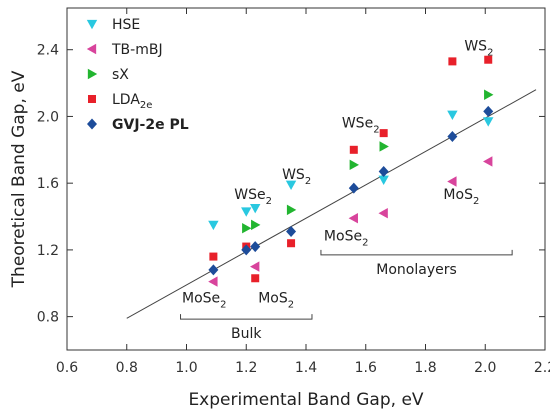  I want to click on y-tick-label: 2.4, so click(48, 51).